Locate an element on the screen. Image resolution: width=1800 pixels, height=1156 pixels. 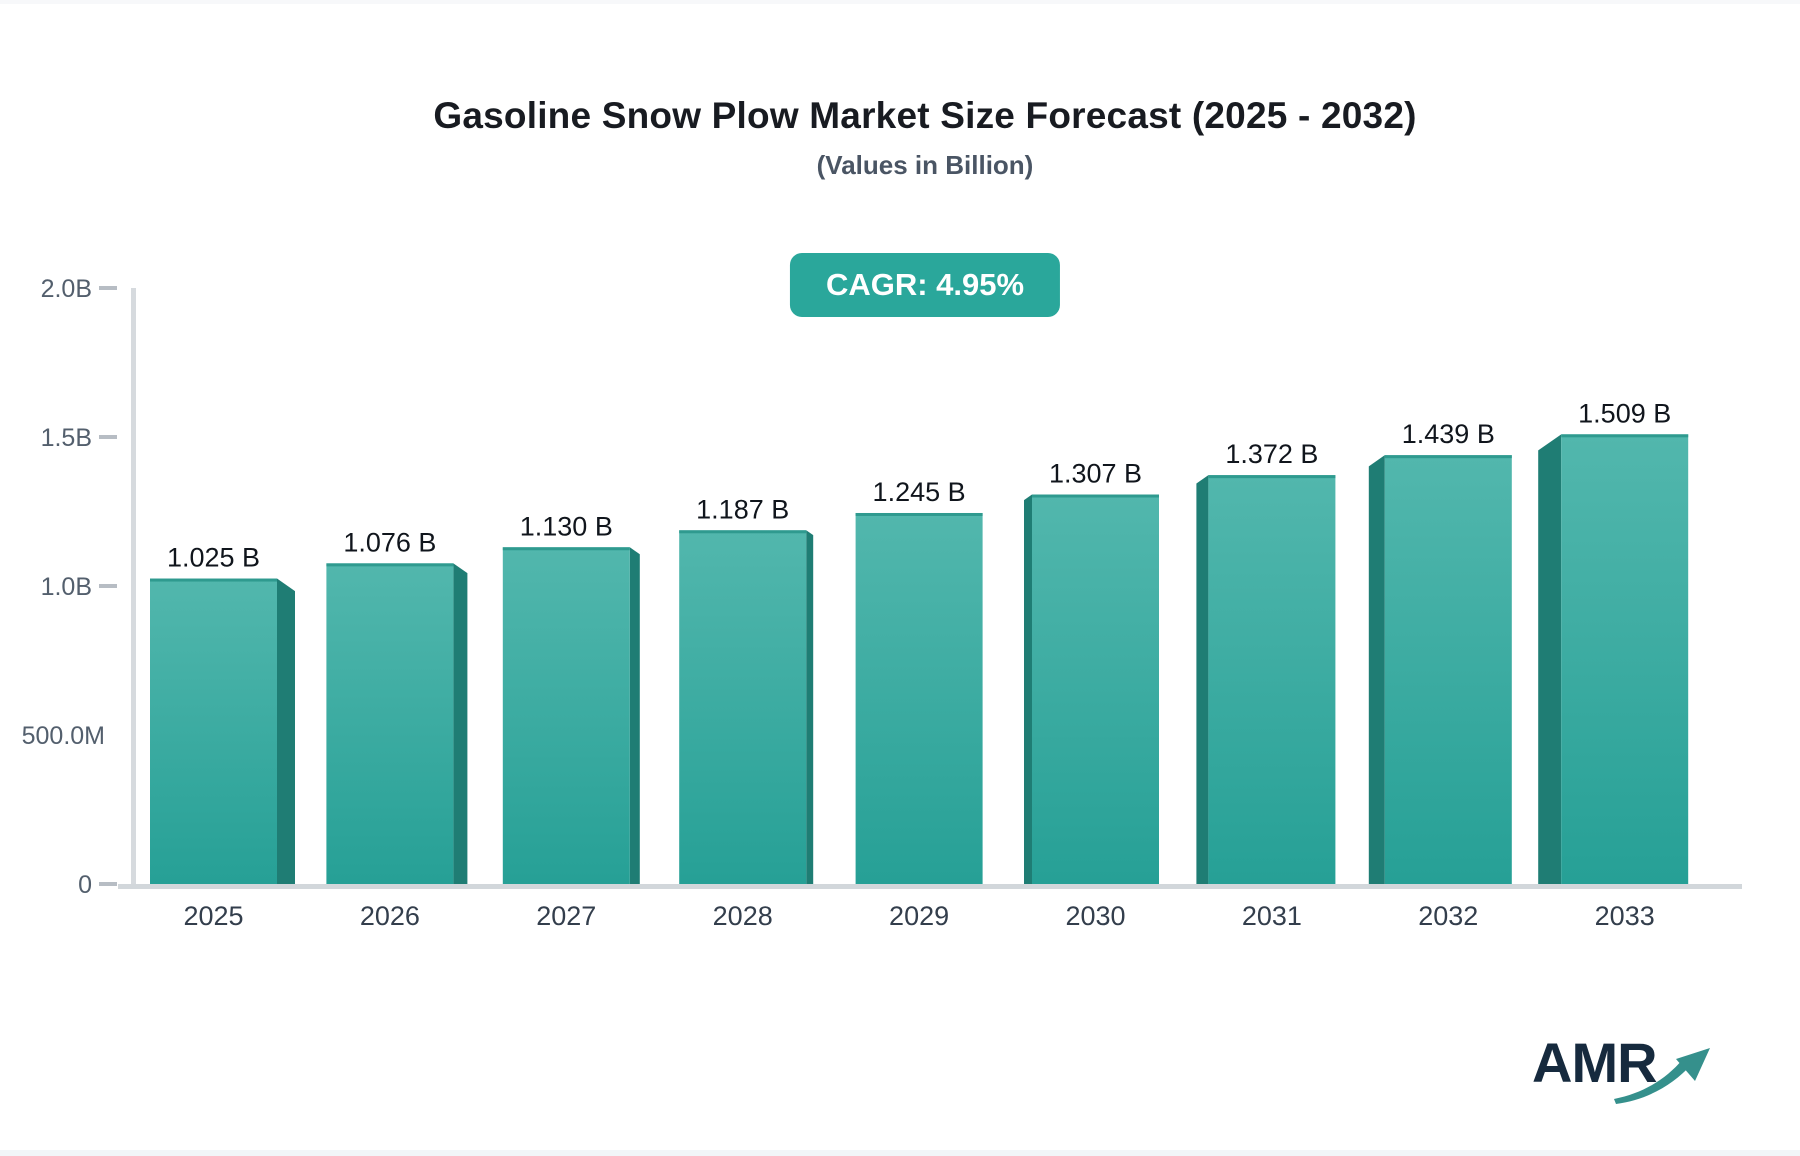
bar-group: 1.130 B 2027 is located at coordinates (571, 721).